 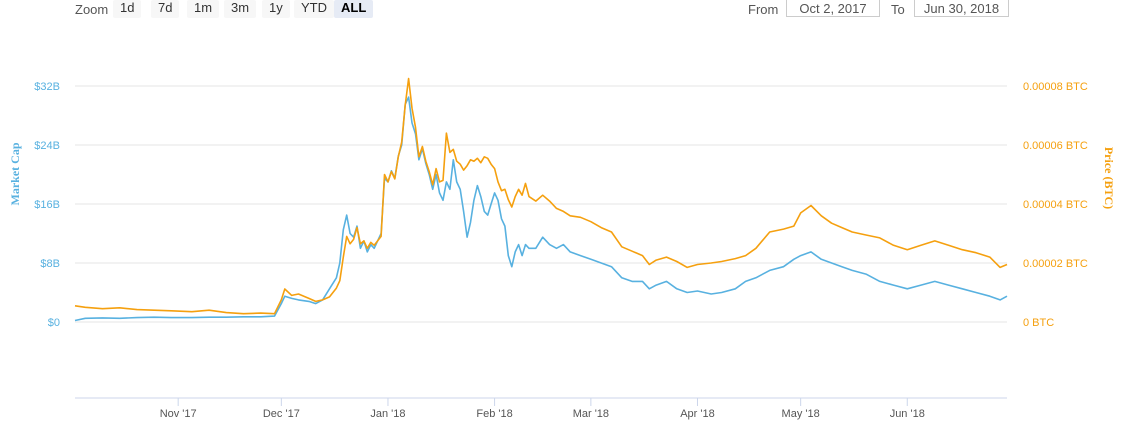 I want to click on x-tick-label: May '18, so click(x=801, y=414).